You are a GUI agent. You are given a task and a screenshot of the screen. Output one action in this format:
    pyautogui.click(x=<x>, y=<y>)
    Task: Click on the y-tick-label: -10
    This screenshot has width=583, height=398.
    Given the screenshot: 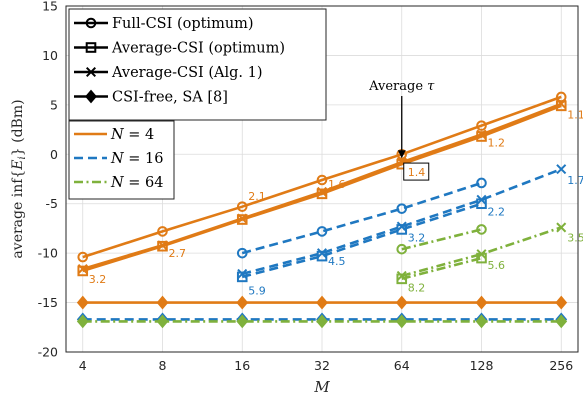 What is the action you would take?
    pyautogui.click(x=48, y=253)
    